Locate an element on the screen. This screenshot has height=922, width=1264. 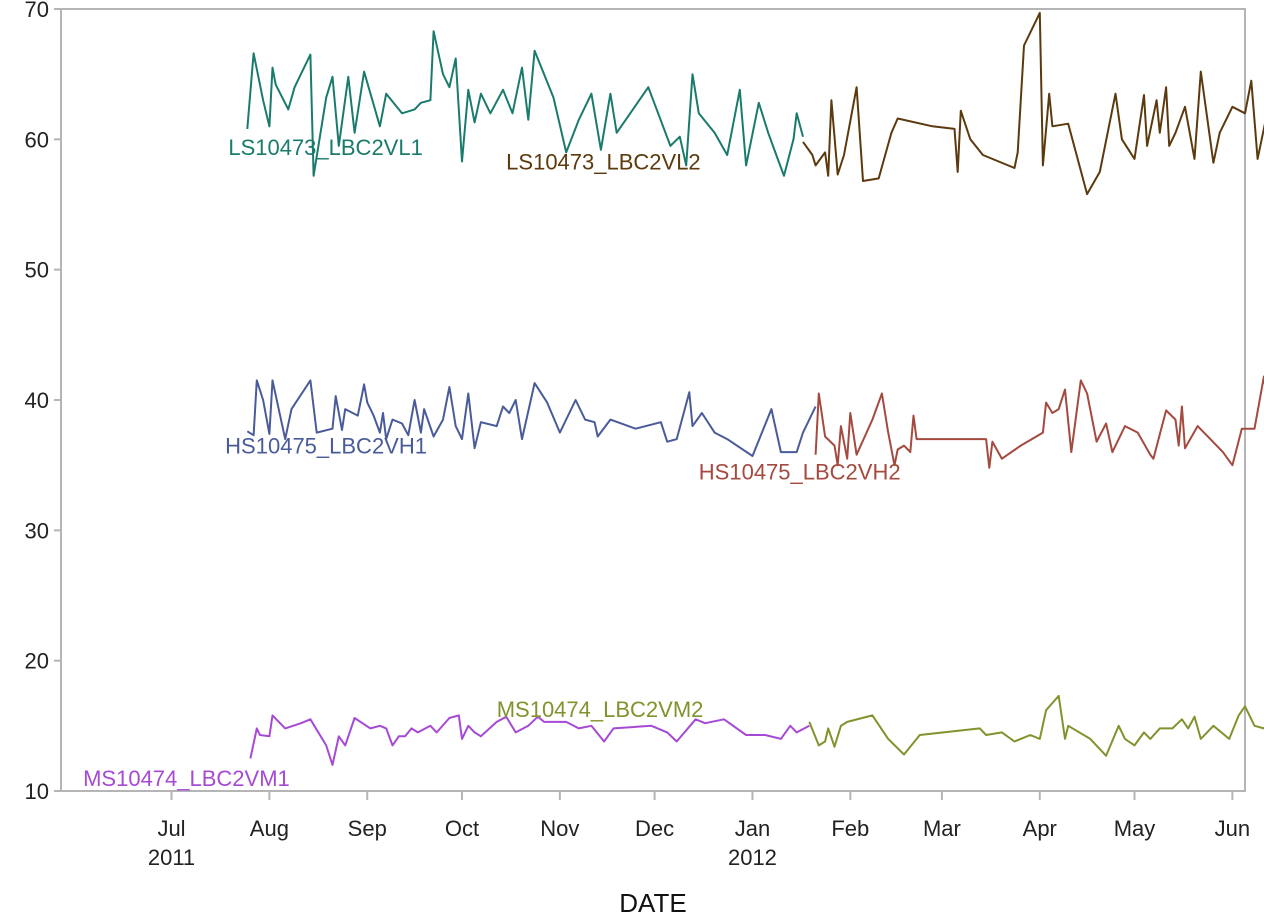
y-axis: 10 20 30 40 50 60 70 is located at coordinates (43, 402).